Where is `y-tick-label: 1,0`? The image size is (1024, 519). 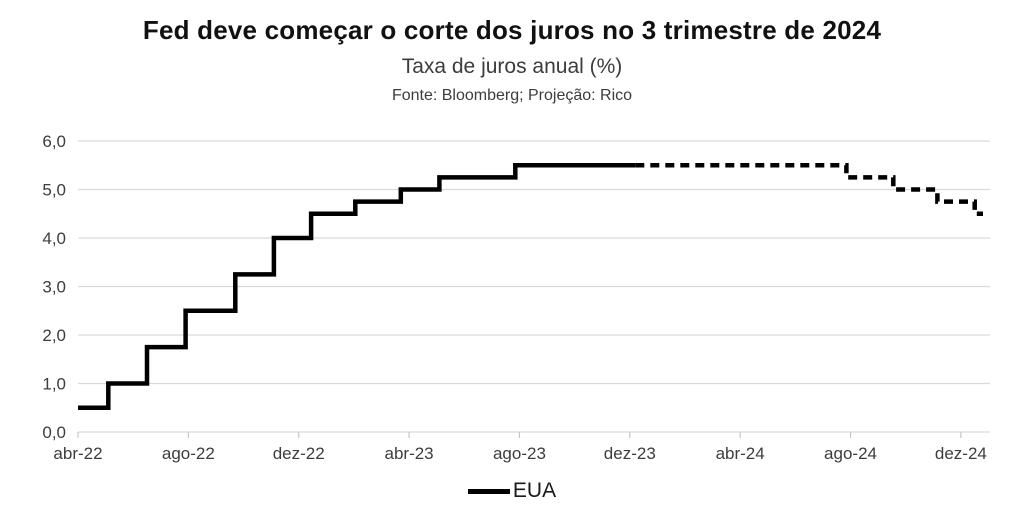
y-tick-label: 1,0 is located at coordinates (54, 384).